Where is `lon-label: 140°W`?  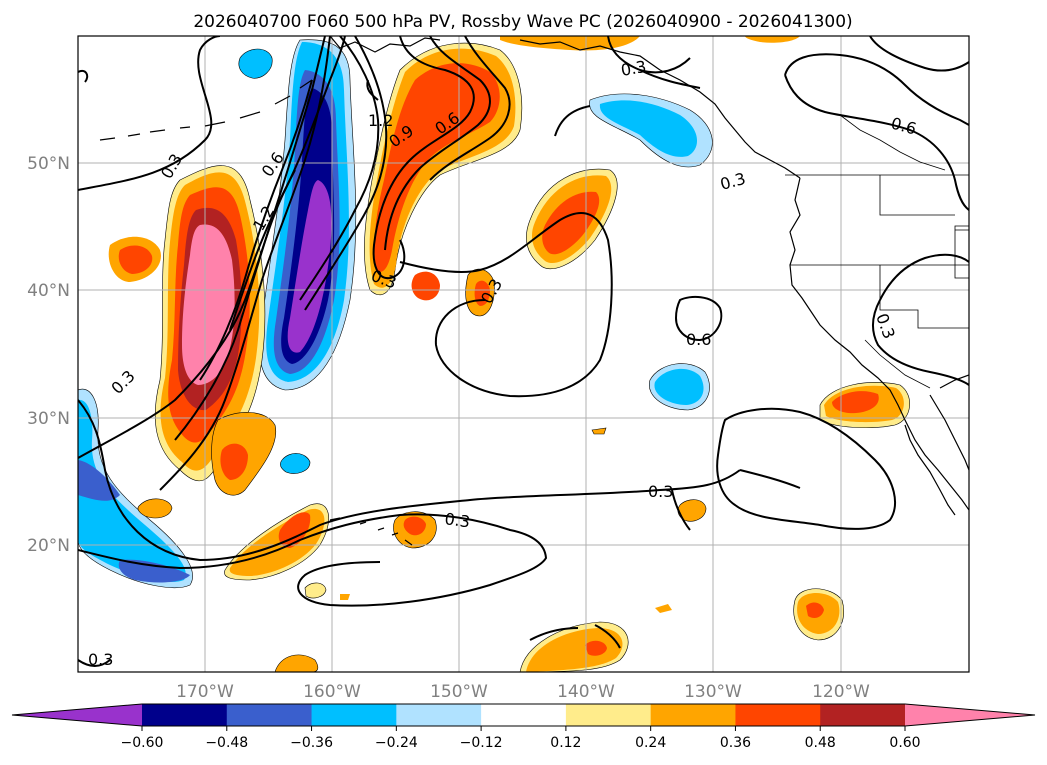
lon-label: 140°W is located at coordinates (586, 692).